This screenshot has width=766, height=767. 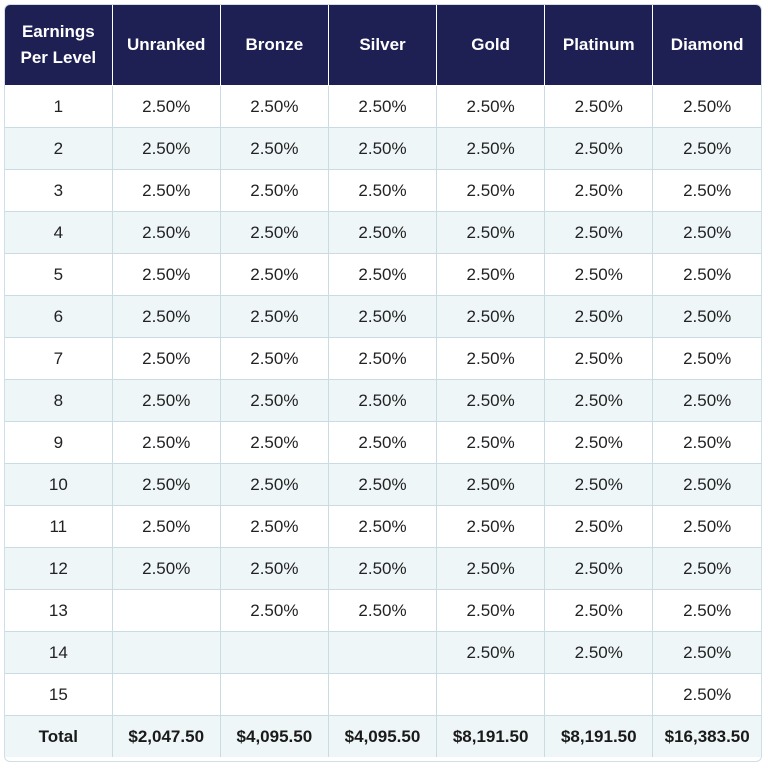 What do you see at coordinates (59, 526) in the screenshot?
I see `cell-level: 11` at bounding box center [59, 526].